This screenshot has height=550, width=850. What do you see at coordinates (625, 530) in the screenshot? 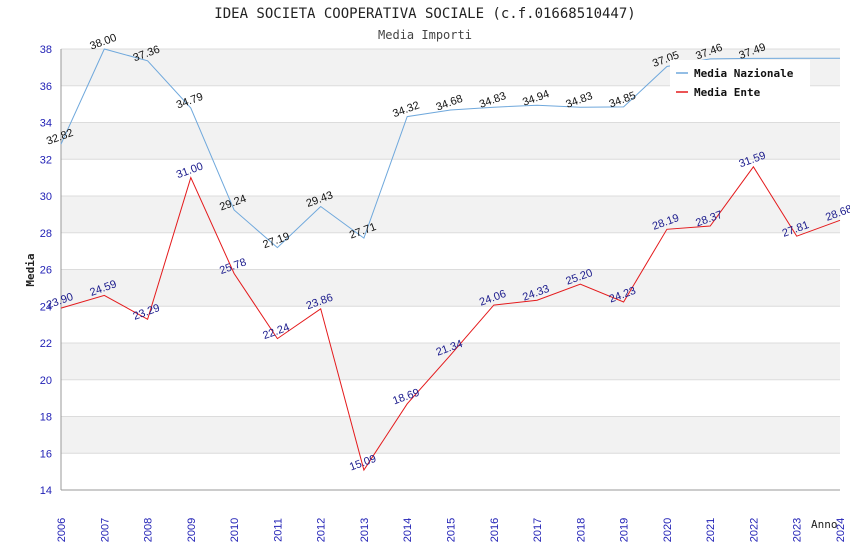
I see `x-tick-label: 2019` at bounding box center [625, 530].